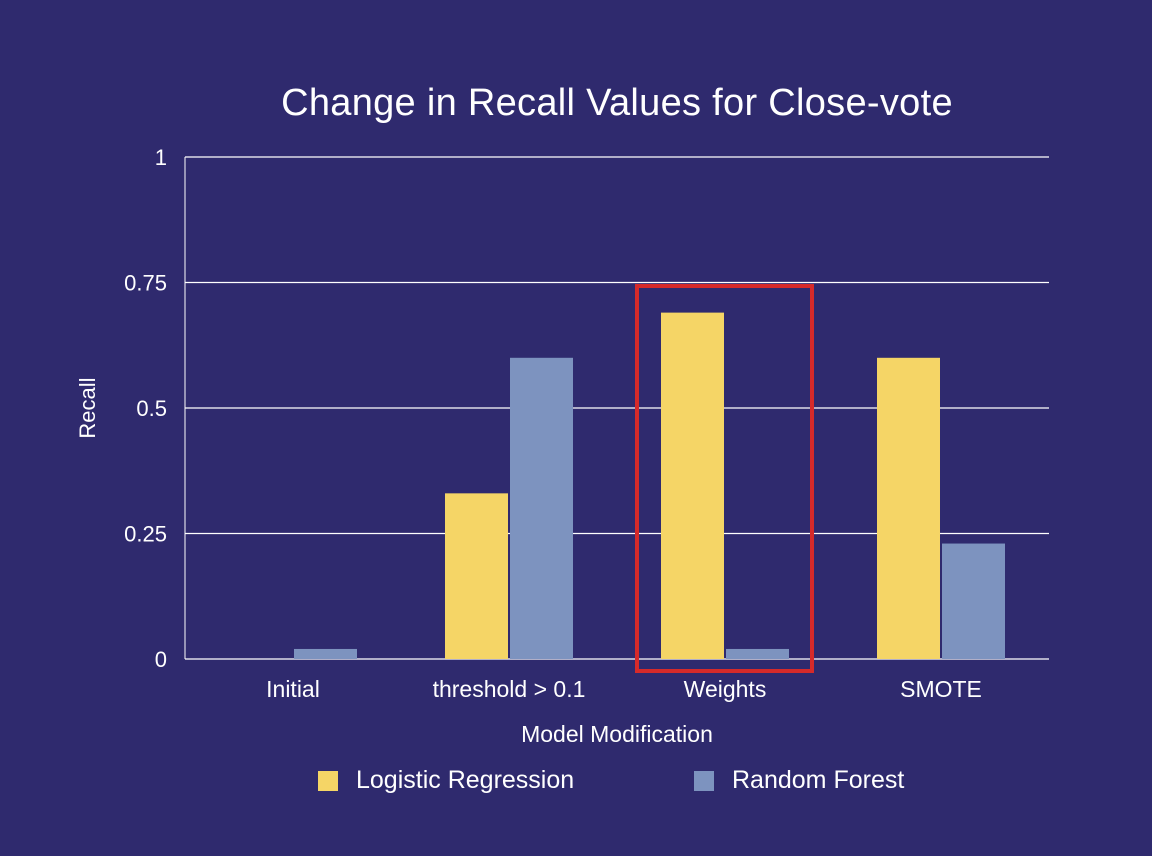 The width and height of the screenshot is (1152, 856). I want to click on highlight-box, so click(724, 478).